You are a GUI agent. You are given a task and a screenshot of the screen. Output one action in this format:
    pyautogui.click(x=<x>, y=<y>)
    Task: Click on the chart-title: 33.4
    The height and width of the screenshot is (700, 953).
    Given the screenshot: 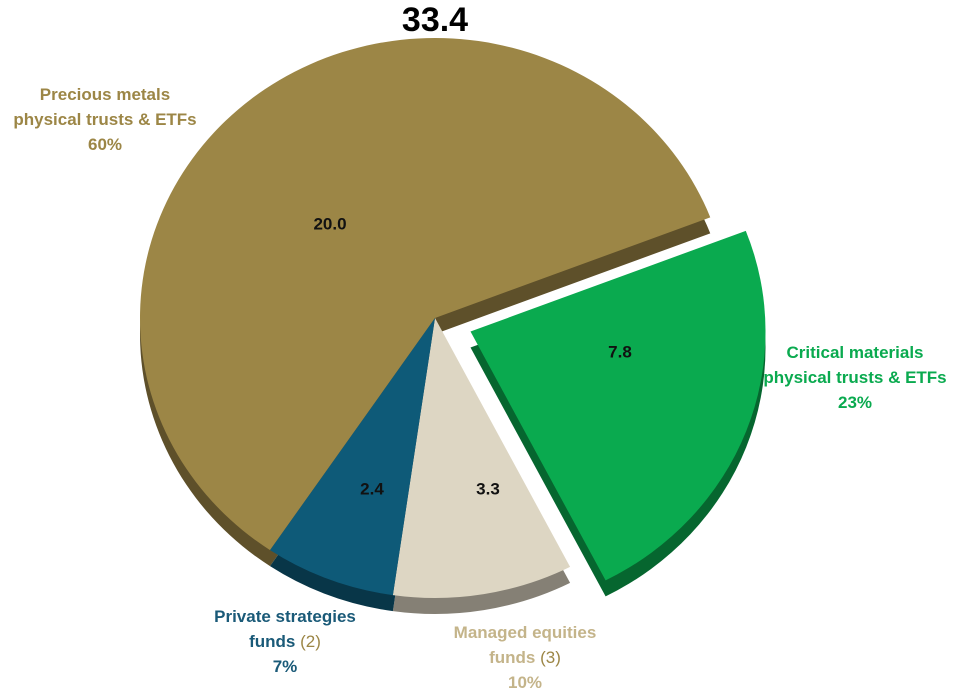 What is the action you would take?
    pyautogui.click(x=435, y=20)
    